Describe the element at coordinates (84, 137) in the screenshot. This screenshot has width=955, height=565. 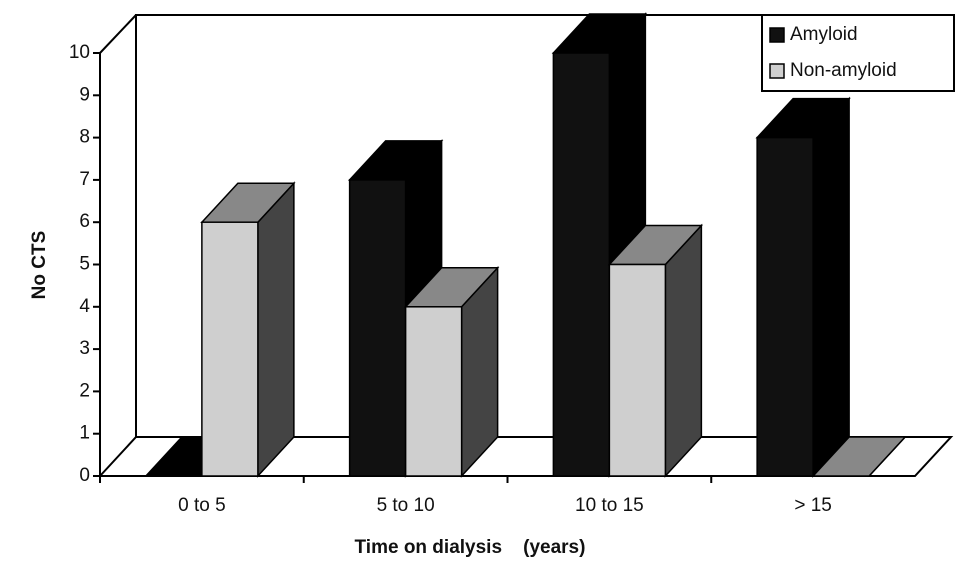
I see `y-tick-label: 8` at that location.